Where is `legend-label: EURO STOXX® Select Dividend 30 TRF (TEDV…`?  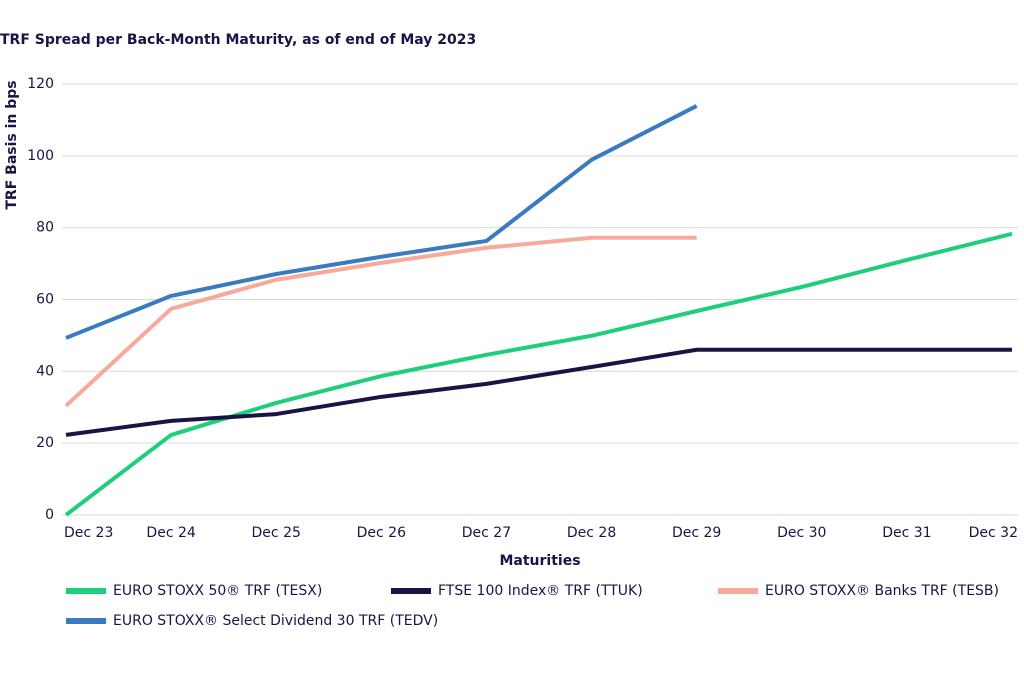 legend-label: EURO STOXX® Select Dividend 30 TRF (TEDV… is located at coordinates (275, 621).